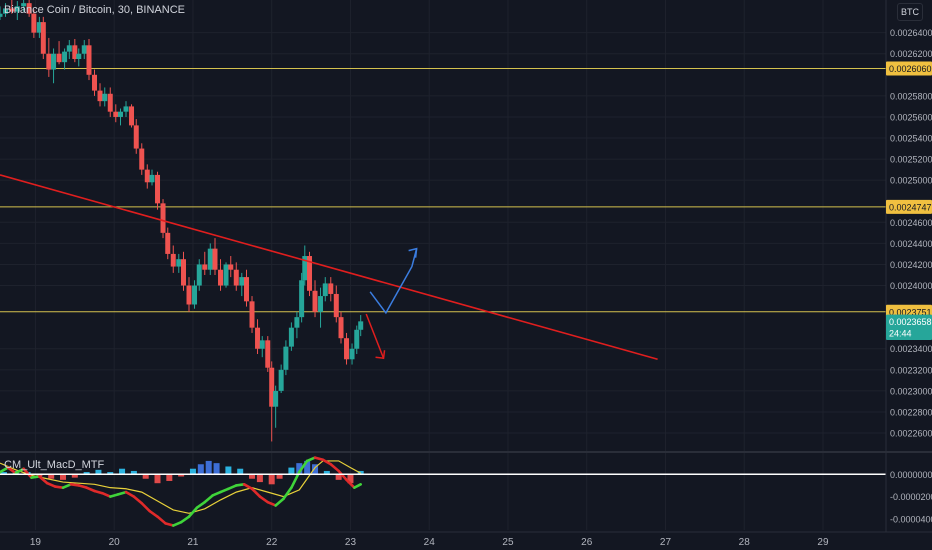 The height and width of the screenshot is (550, 932). What do you see at coordinates (910, 312) in the screenshot?
I see `price-label-text: 0.0023751` at bounding box center [910, 312].